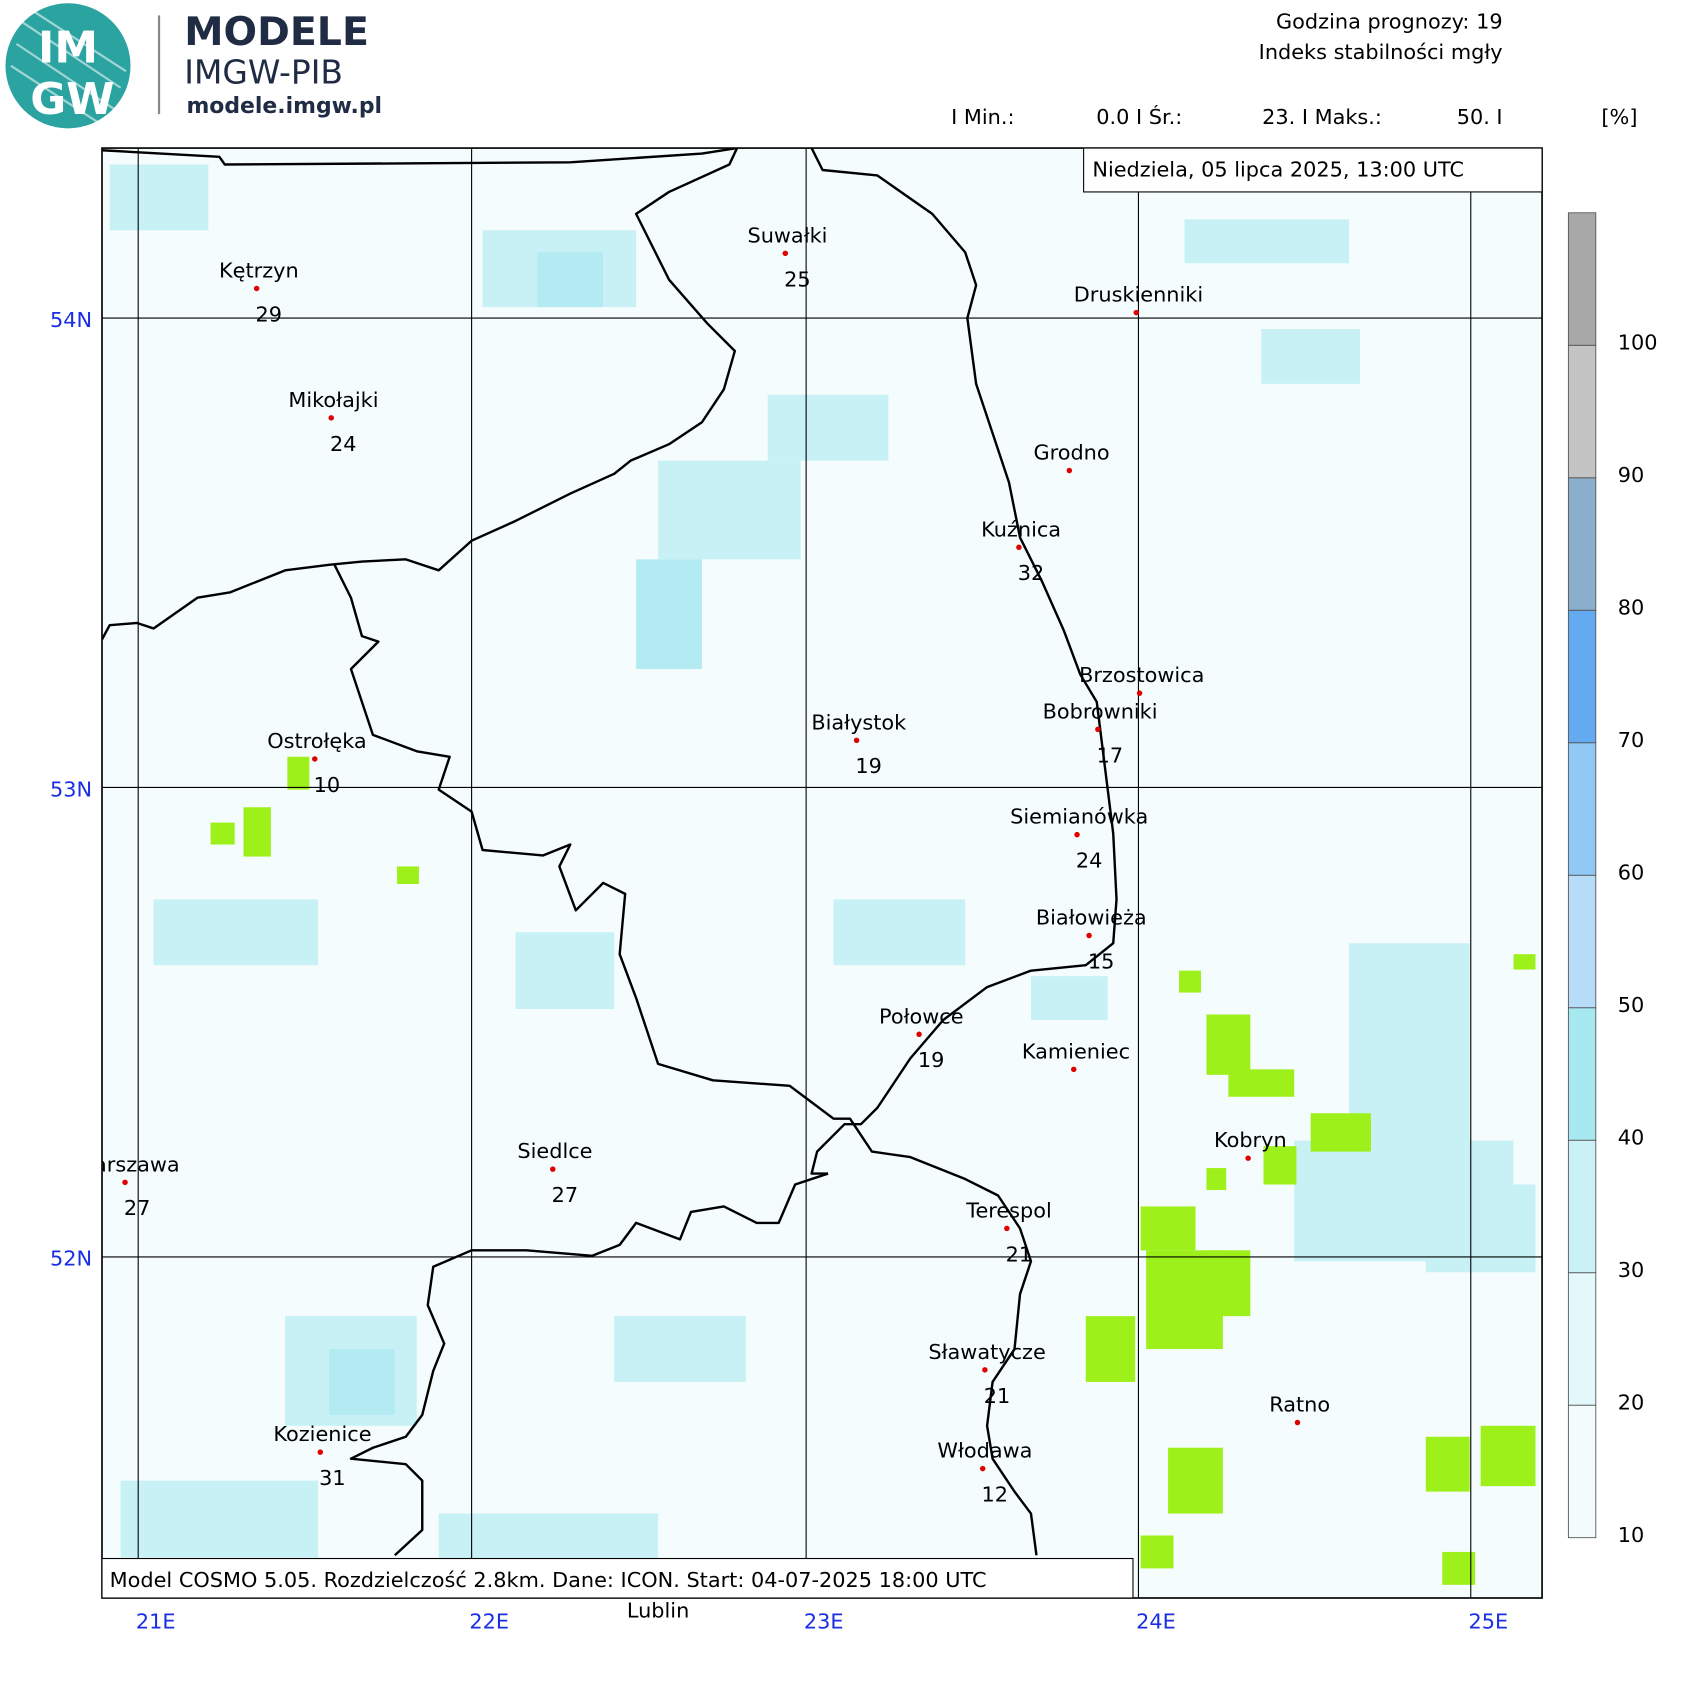 The width and height of the screenshot is (1700, 1704). I want to click on stat: 50. I, so click(1480, 117).